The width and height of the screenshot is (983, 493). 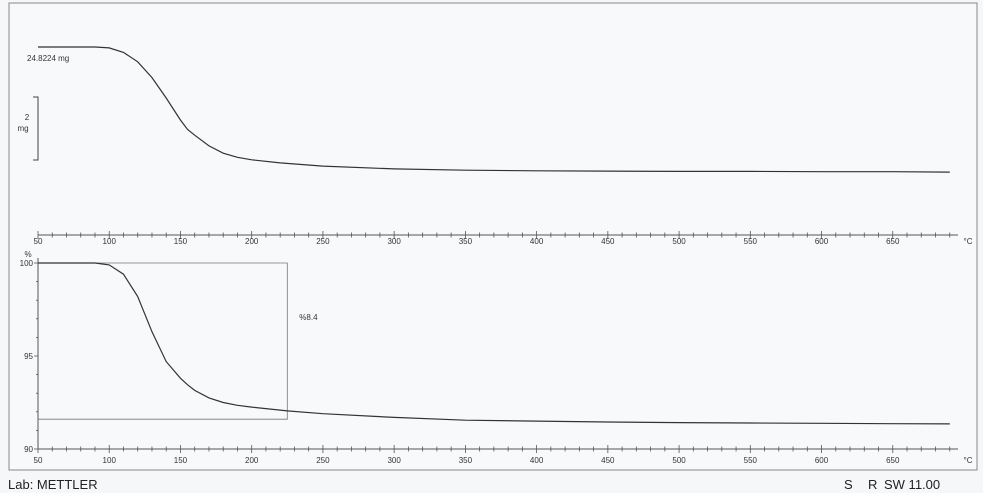 What do you see at coordinates (848, 484) in the screenshot?
I see `footer-s: S` at bounding box center [848, 484].